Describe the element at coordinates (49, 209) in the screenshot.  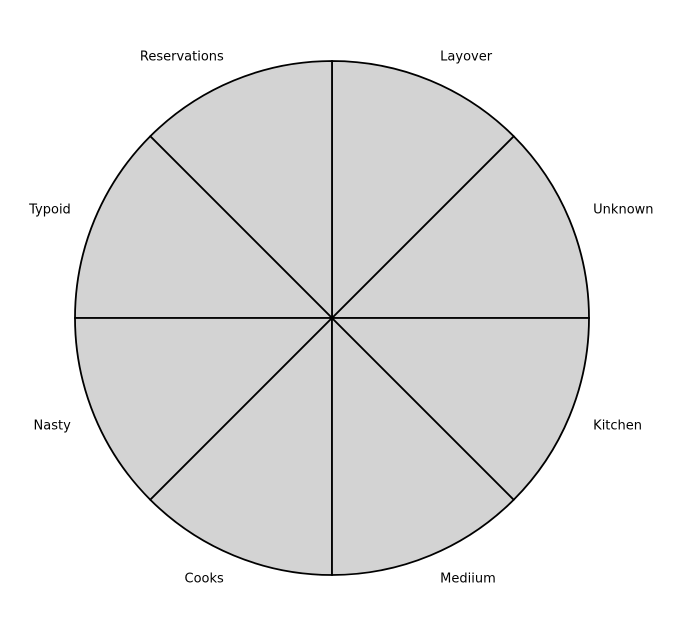
I see `slice-label-typoid: Typoid` at that location.